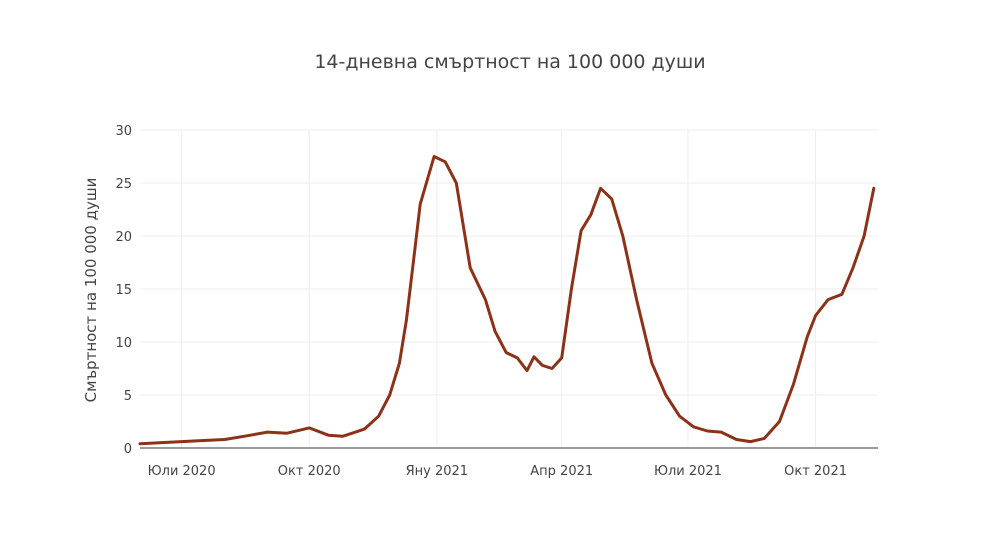  Describe the element at coordinates (91, 290) in the screenshot. I see `y-axis-title: Смъртност на 100 000 души` at that location.